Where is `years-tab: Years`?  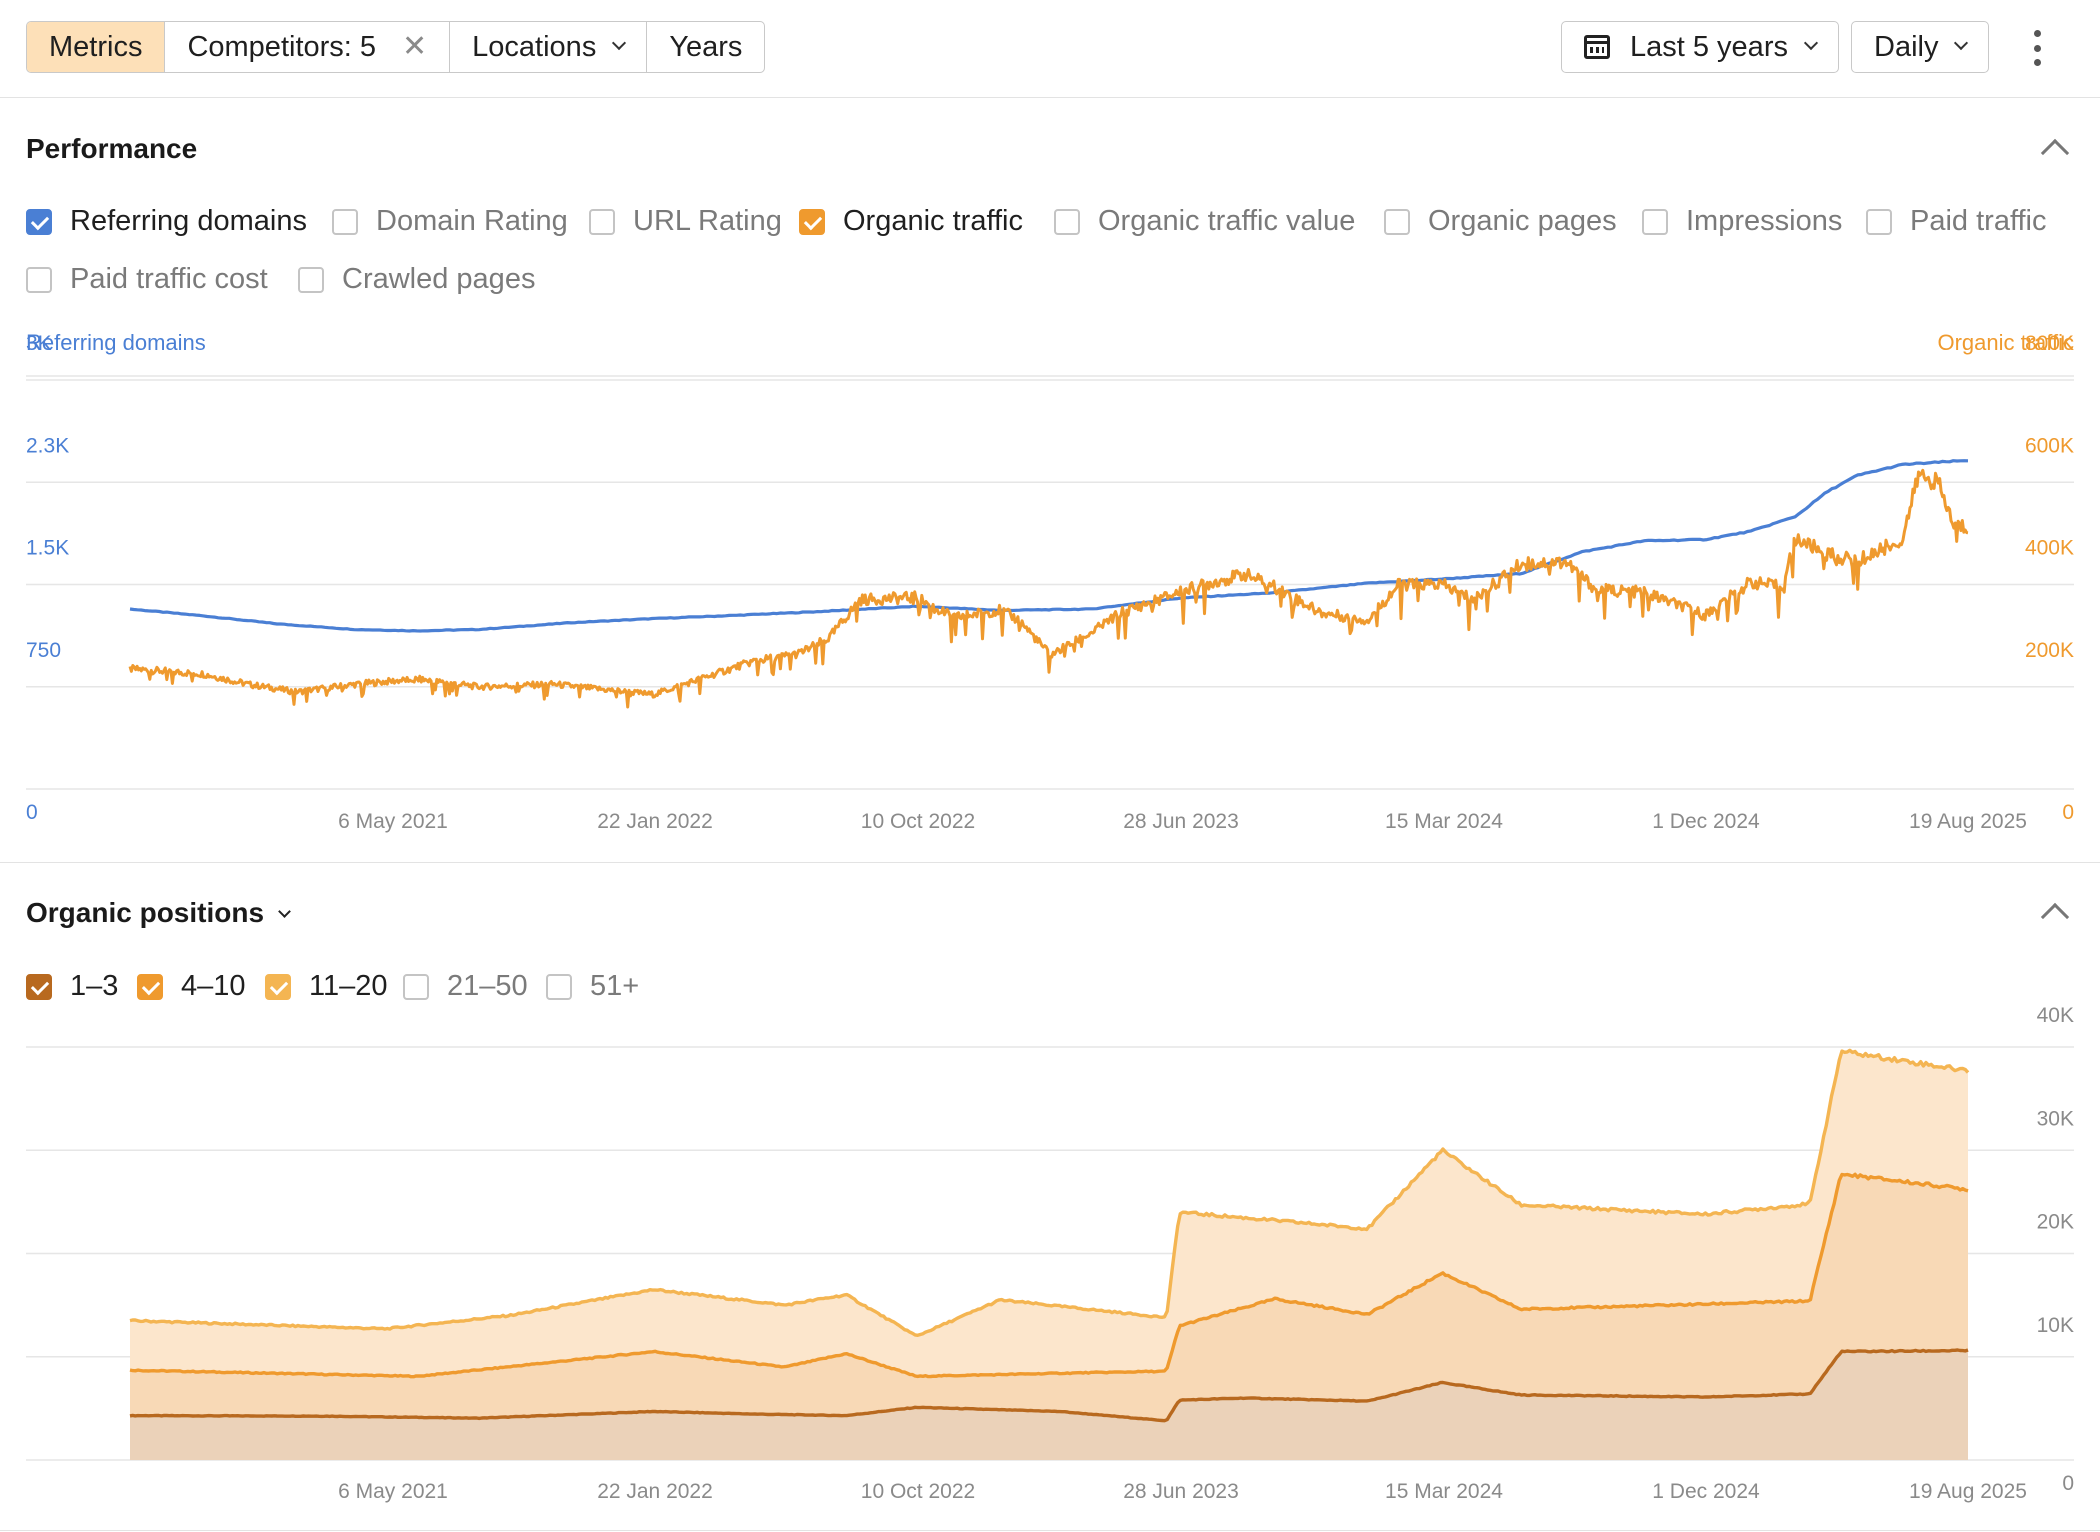 years-tab: Years is located at coordinates (705, 47).